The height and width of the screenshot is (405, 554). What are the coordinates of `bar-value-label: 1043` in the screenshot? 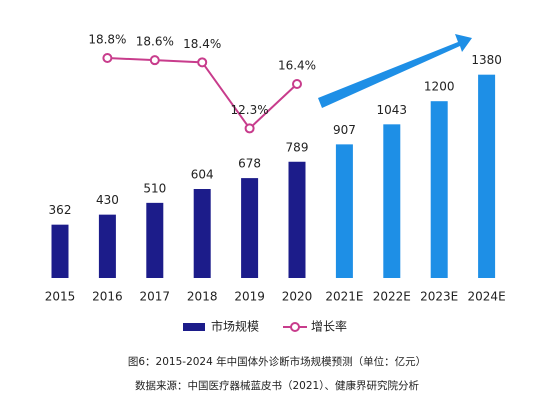 It's located at (392, 110).